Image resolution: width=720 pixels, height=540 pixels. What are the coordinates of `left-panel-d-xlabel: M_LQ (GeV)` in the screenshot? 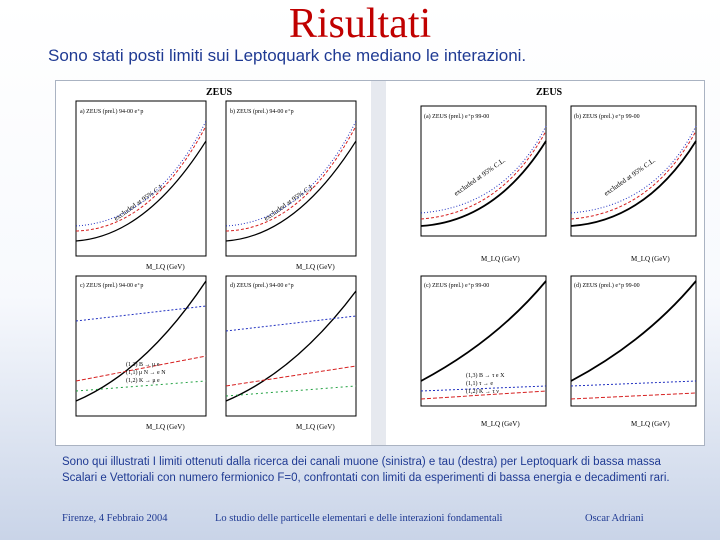 It's located at (315, 427).